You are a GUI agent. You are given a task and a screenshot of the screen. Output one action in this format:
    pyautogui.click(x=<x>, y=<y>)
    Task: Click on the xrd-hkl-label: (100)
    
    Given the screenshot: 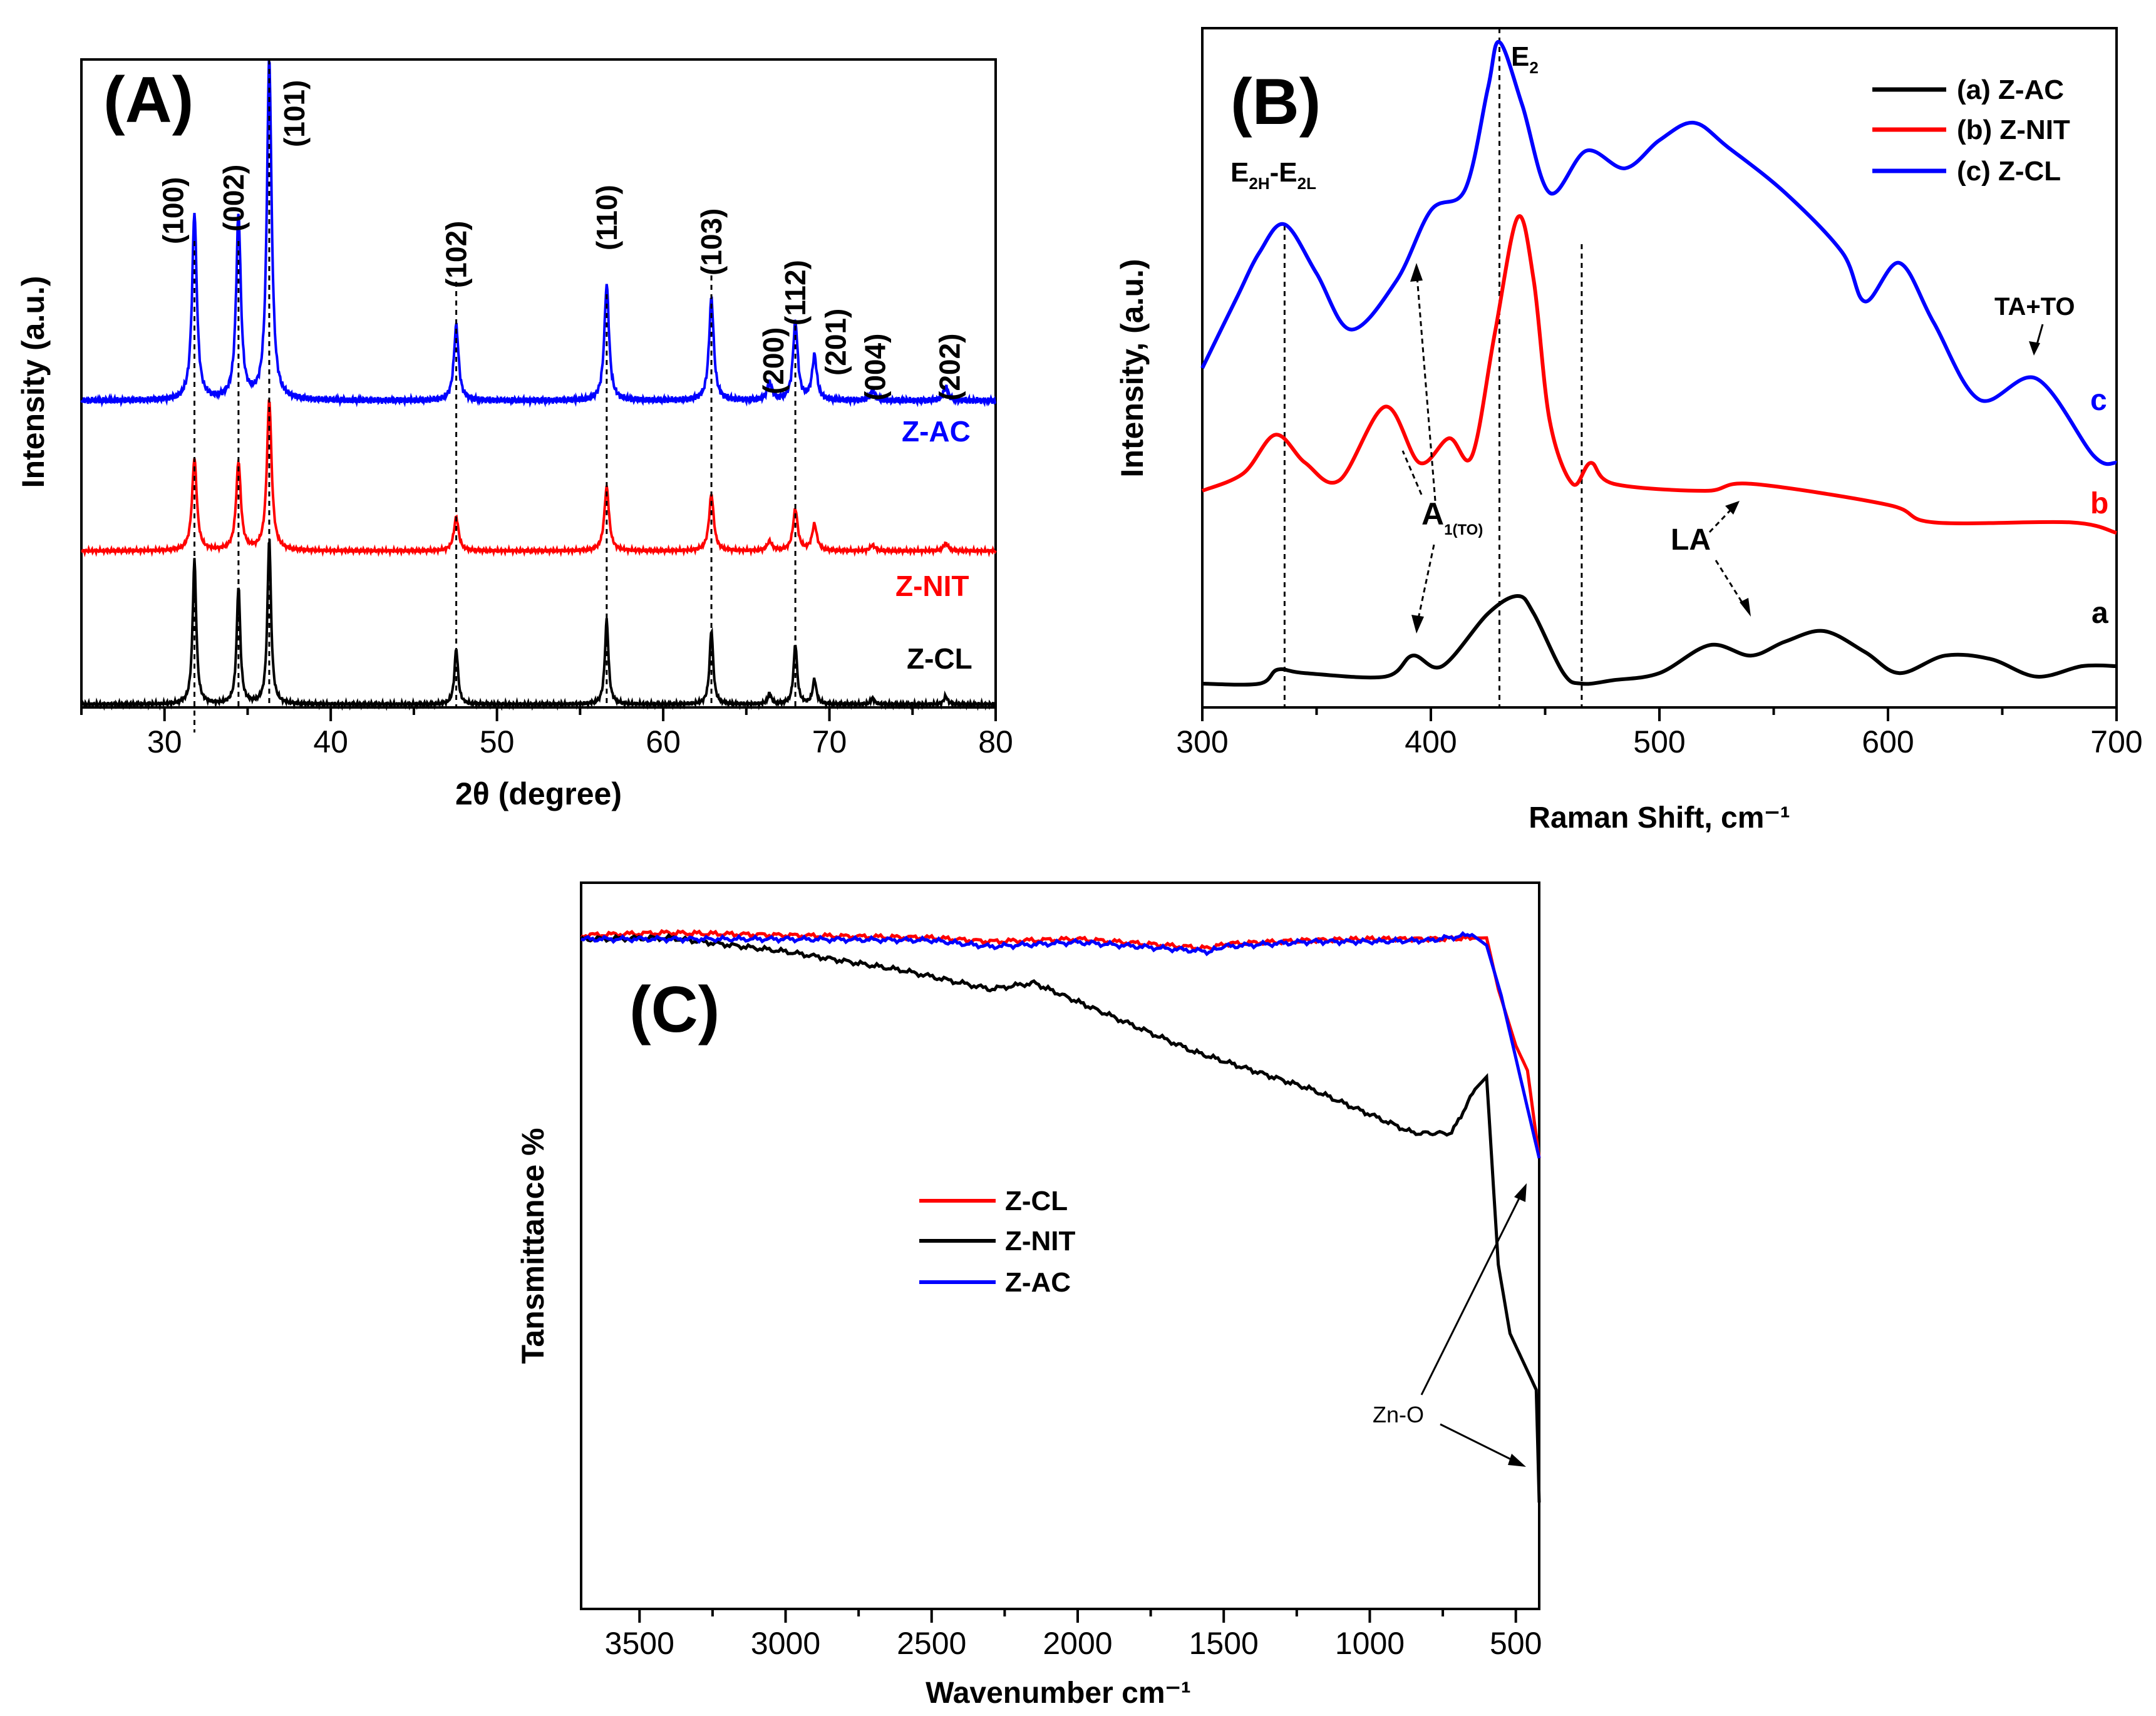 What is the action you would take?
    pyautogui.click(x=174, y=210)
    